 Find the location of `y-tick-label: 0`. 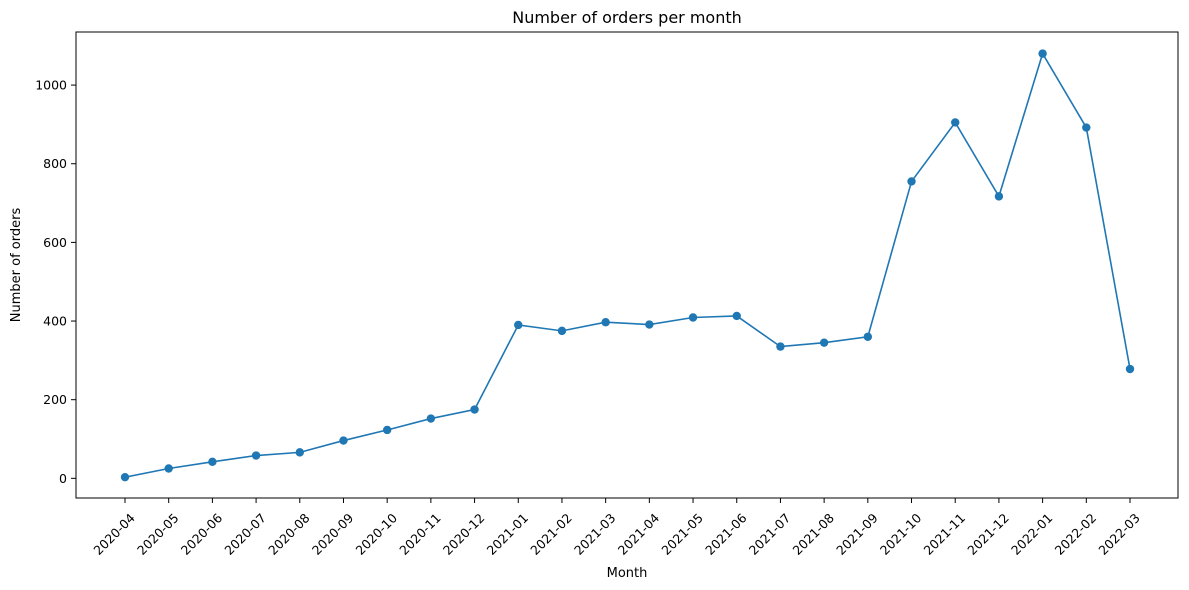

y-tick-label: 0 is located at coordinates (63, 478).